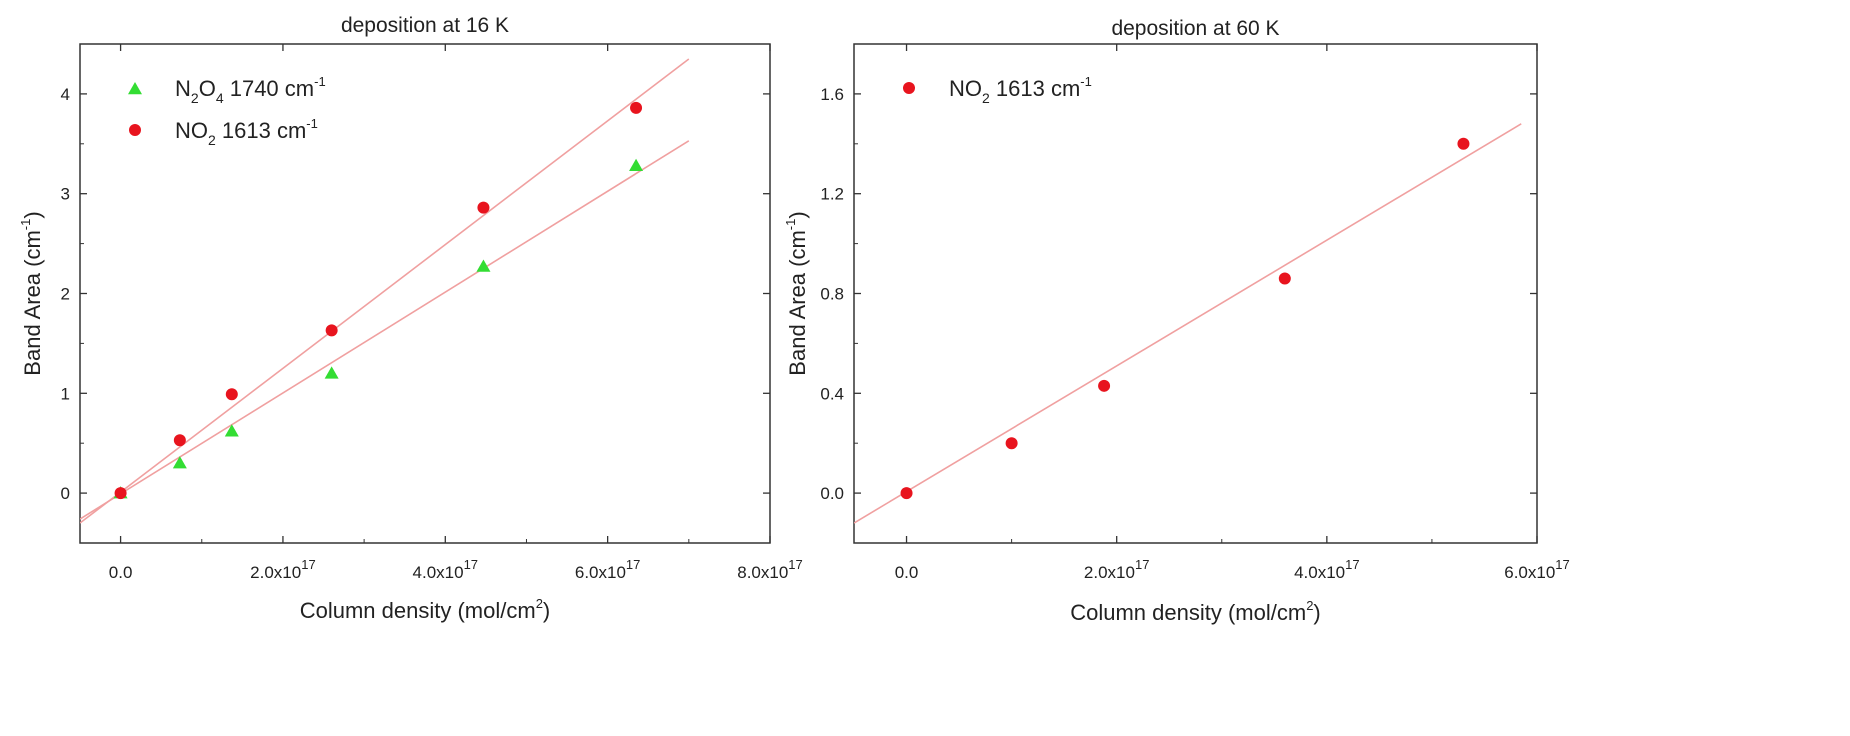  Describe the element at coordinates (65, 294) in the screenshot. I see `y-tick-label: 2` at that location.